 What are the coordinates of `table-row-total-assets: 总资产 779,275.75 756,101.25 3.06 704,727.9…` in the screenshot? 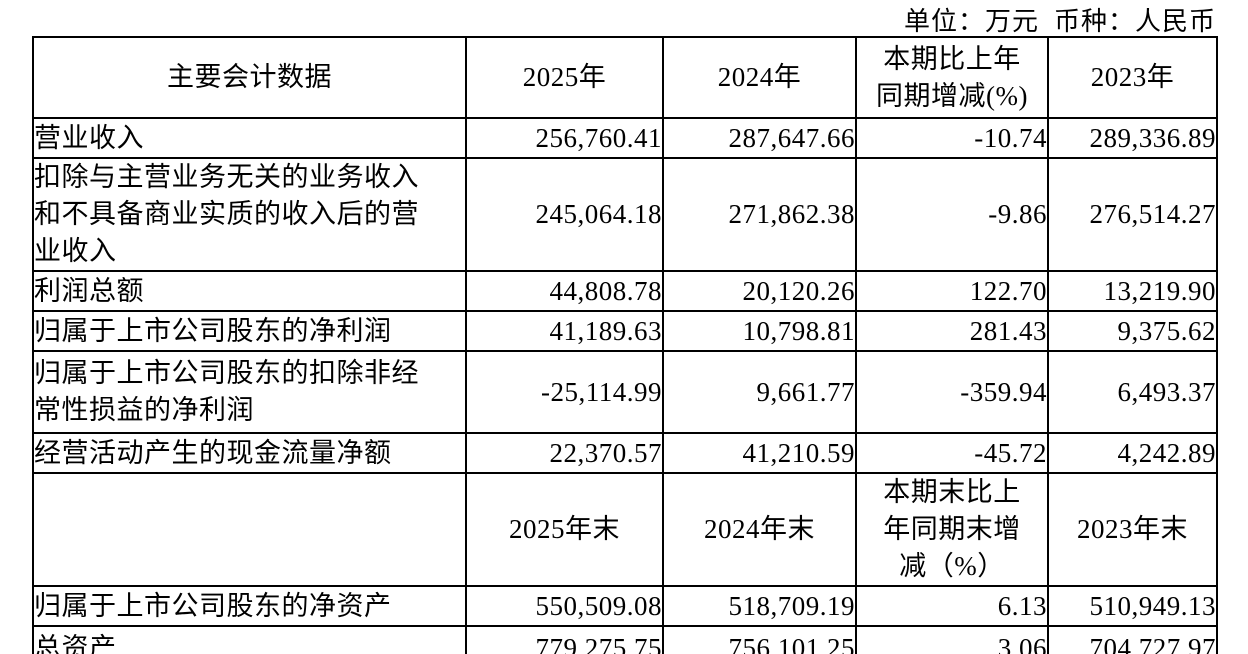 It's located at (625, 639).